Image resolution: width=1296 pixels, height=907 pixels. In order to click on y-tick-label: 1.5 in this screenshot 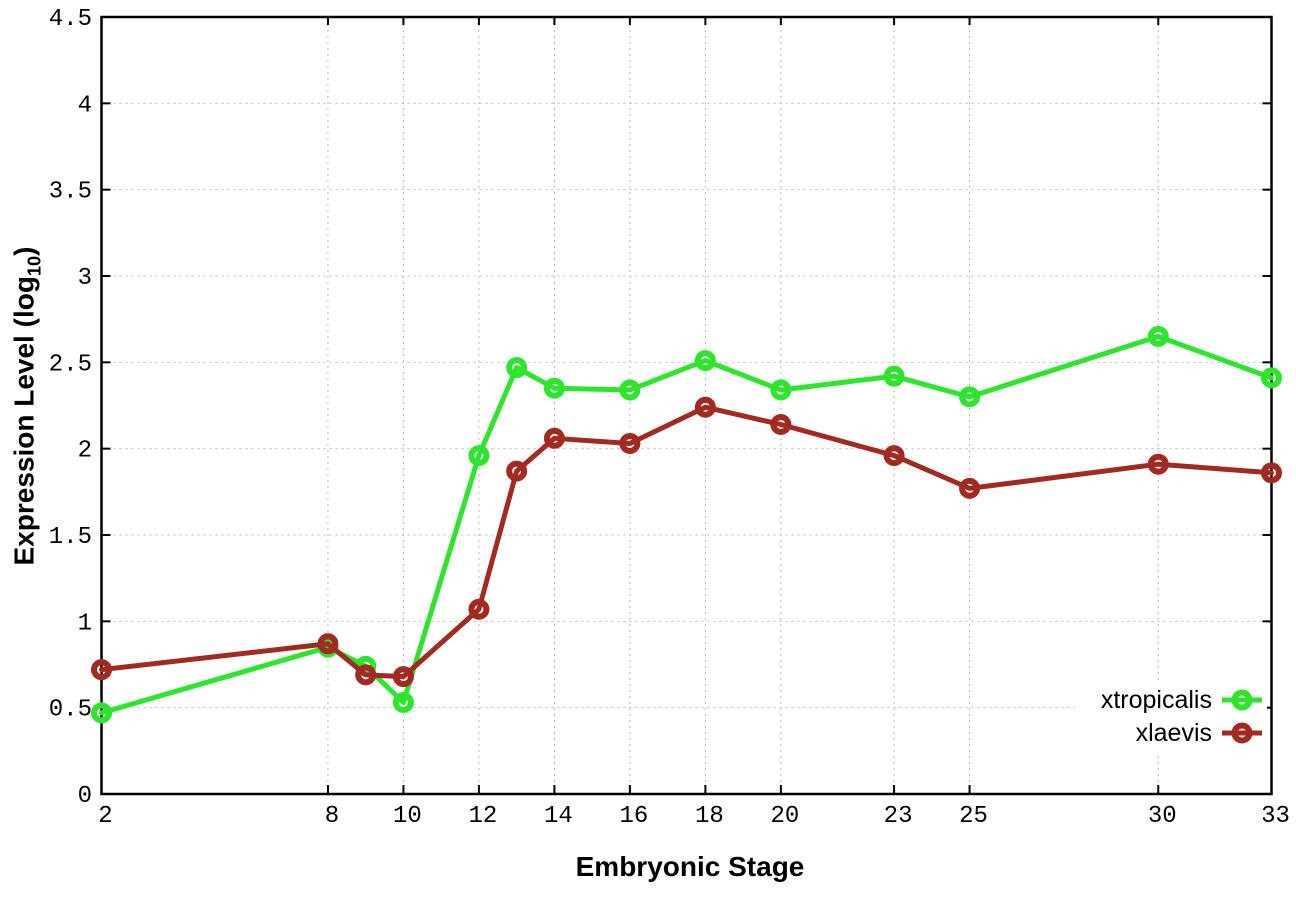, I will do `click(70, 537)`.